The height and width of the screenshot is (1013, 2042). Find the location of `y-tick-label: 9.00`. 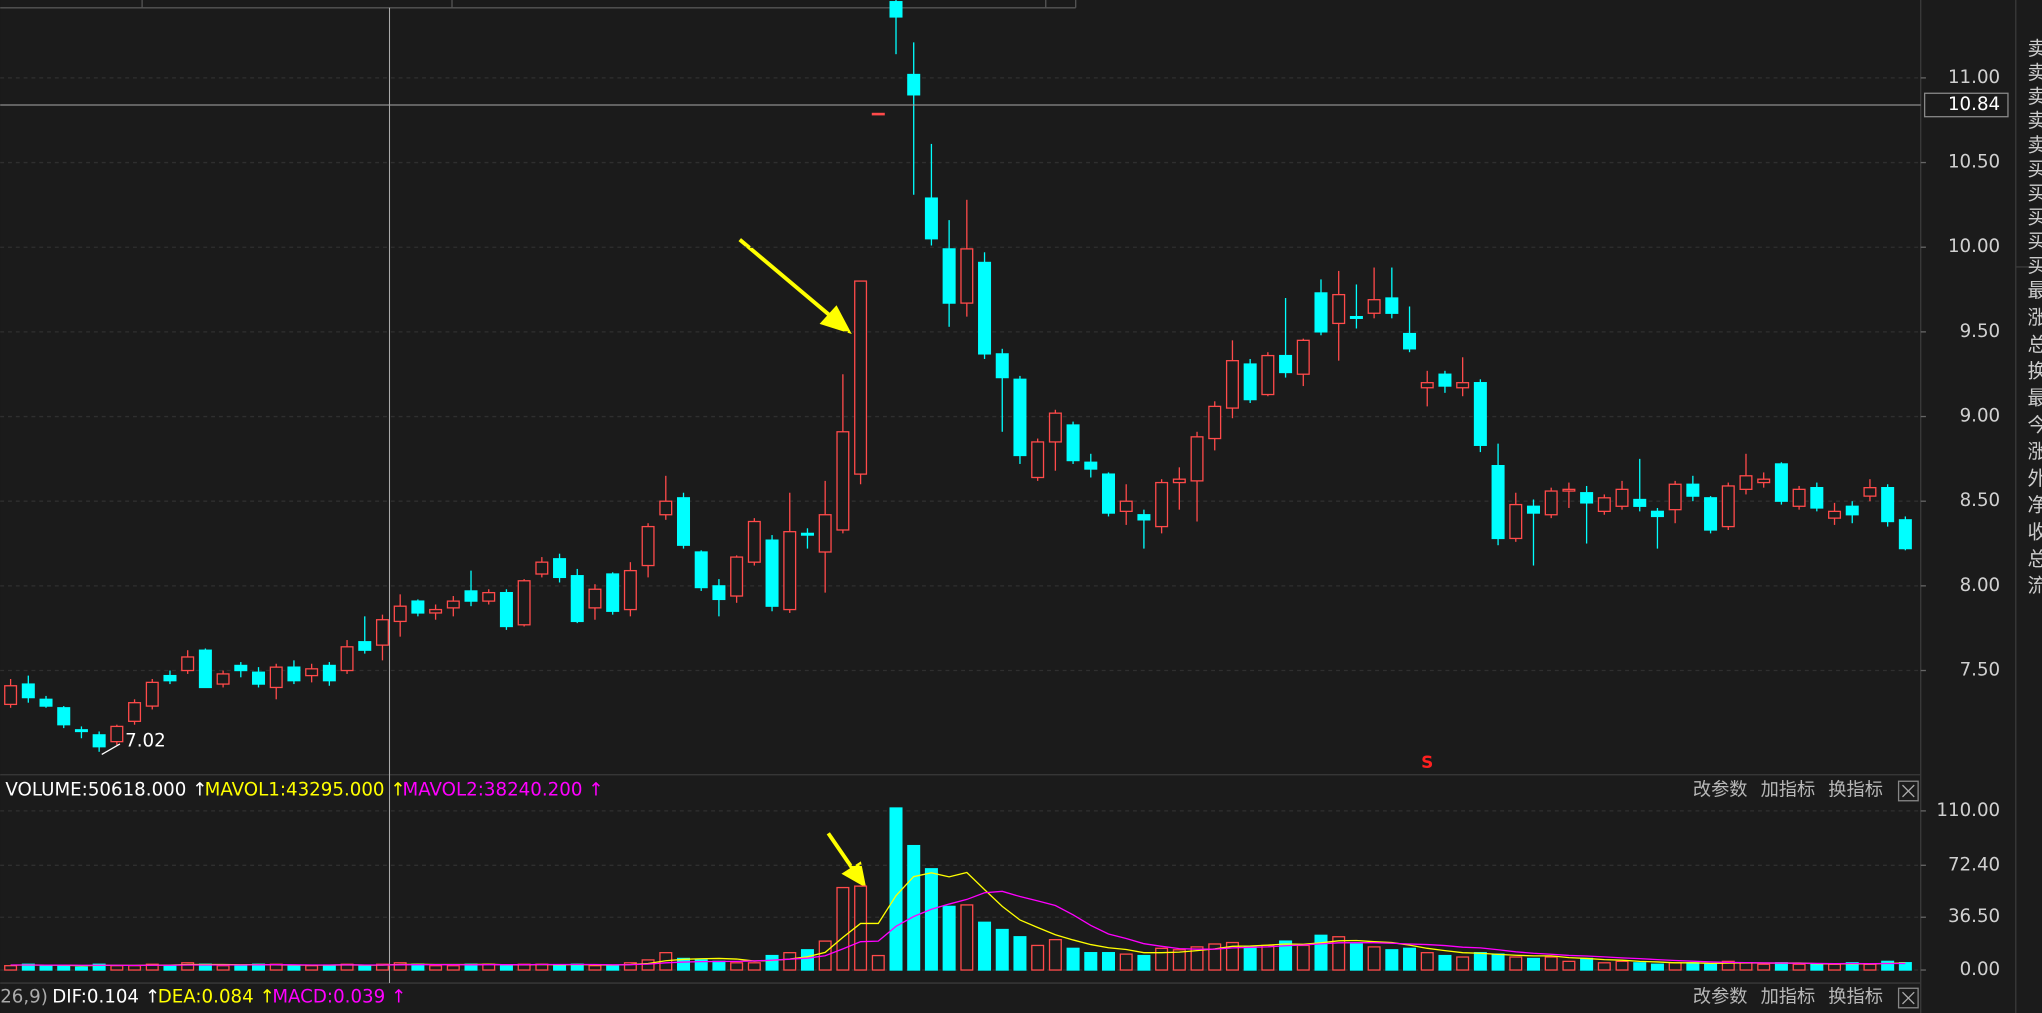

y-tick-label: 9.00 is located at coordinates (1980, 416).